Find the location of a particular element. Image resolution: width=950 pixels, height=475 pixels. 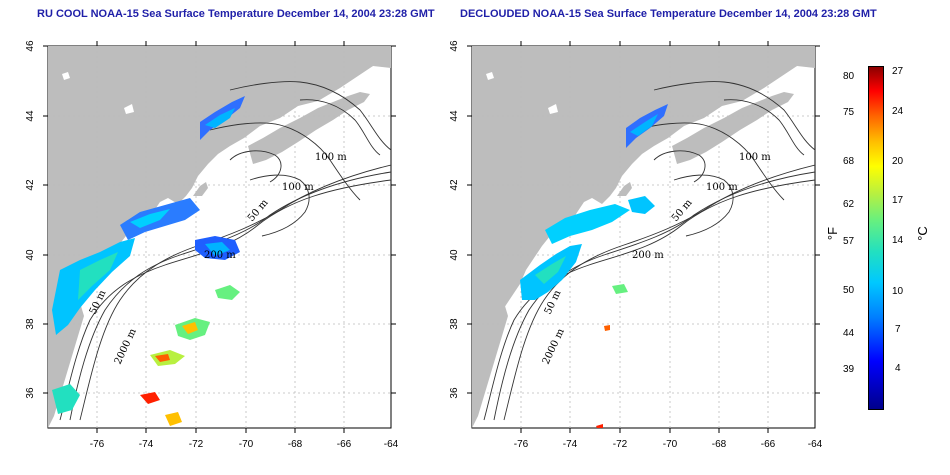

fahrenheit-tick-label: 44 is located at coordinates (849, 333).